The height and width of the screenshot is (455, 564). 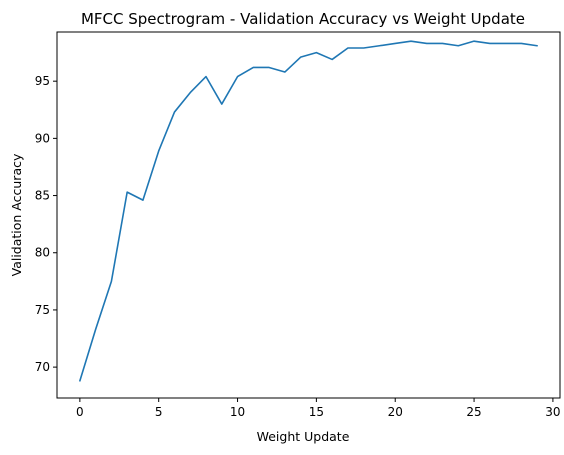 I want to click on y-axis-label: Validation Accuracy, so click(x=16, y=214).